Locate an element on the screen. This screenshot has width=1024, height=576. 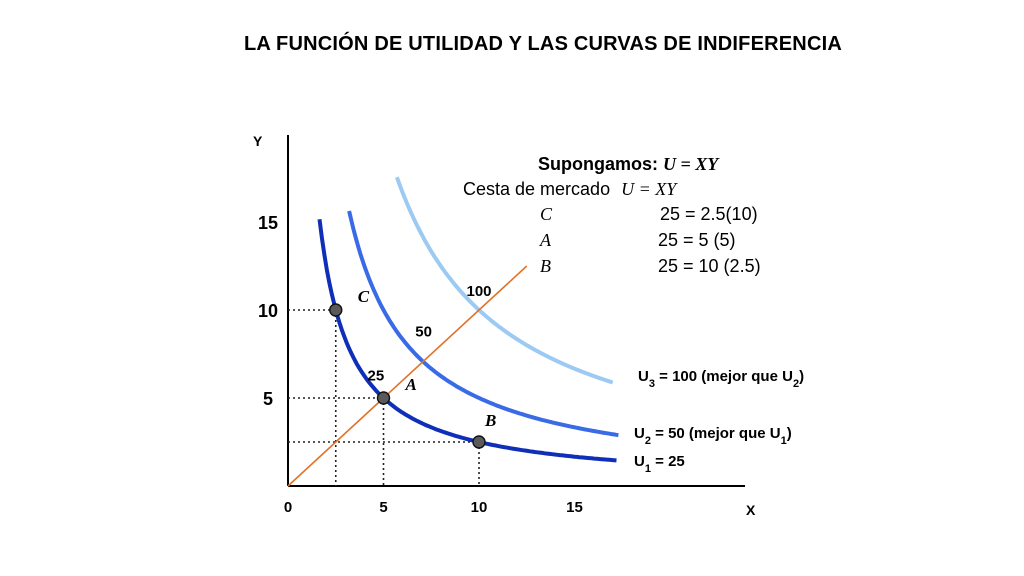
indifference-curves is located at coordinates (468, 319).